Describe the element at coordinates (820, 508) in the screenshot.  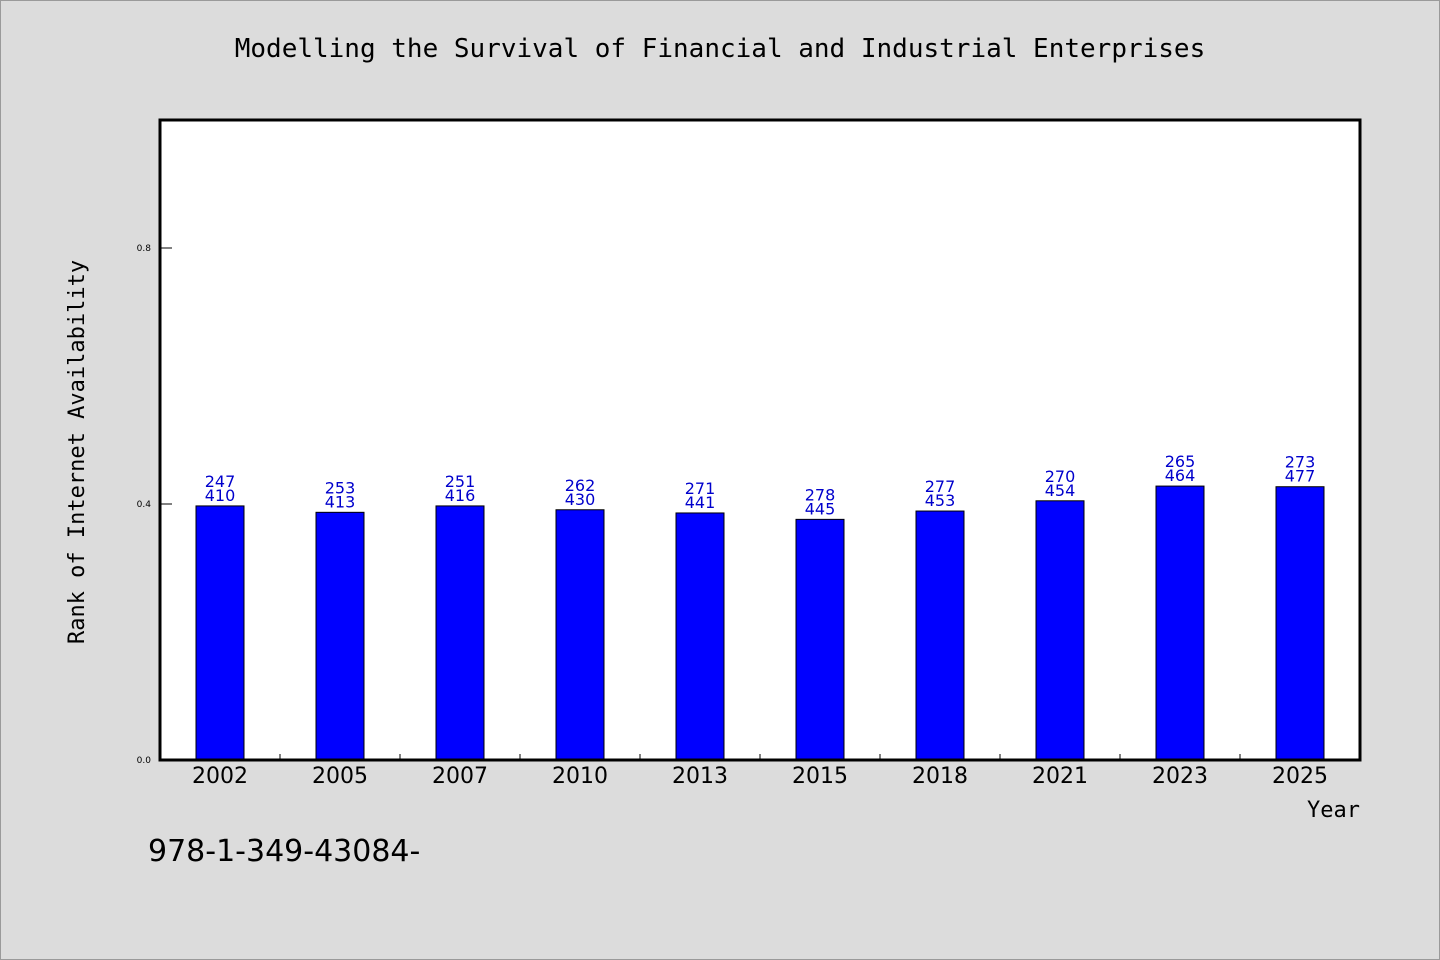
I see `data-label-lower: 445` at that location.